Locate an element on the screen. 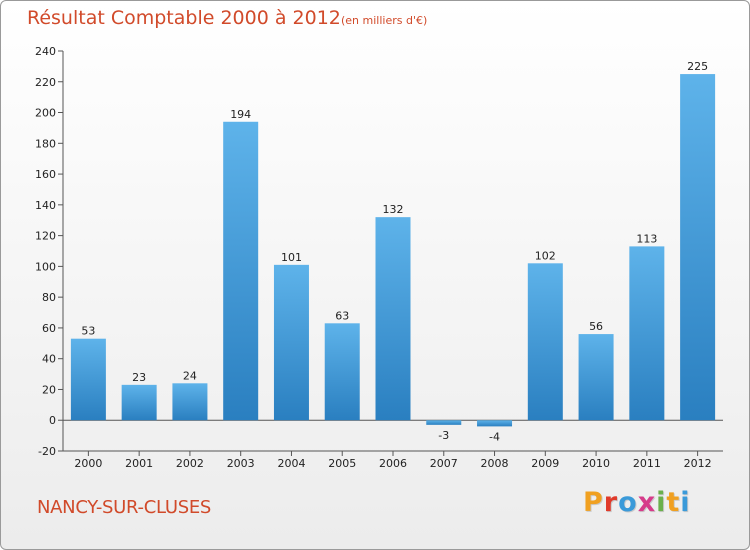 This screenshot has width=750, height=550. bar-2000 is located at coordinates (88, 379).